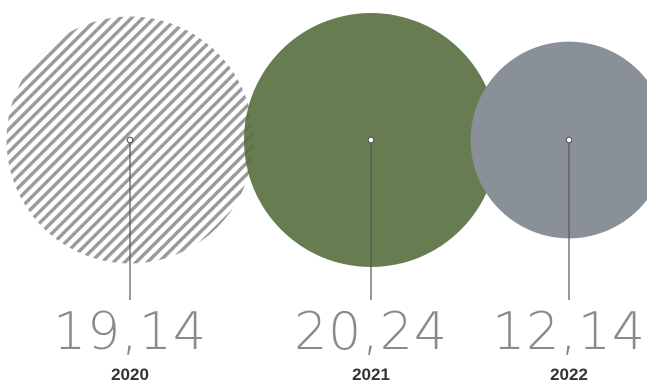 The height and width of the screenshot is (384, 647). Describe the element at coordinates (130, 374) in the screenshot. I see `year-label-2020: 2020` at that location.